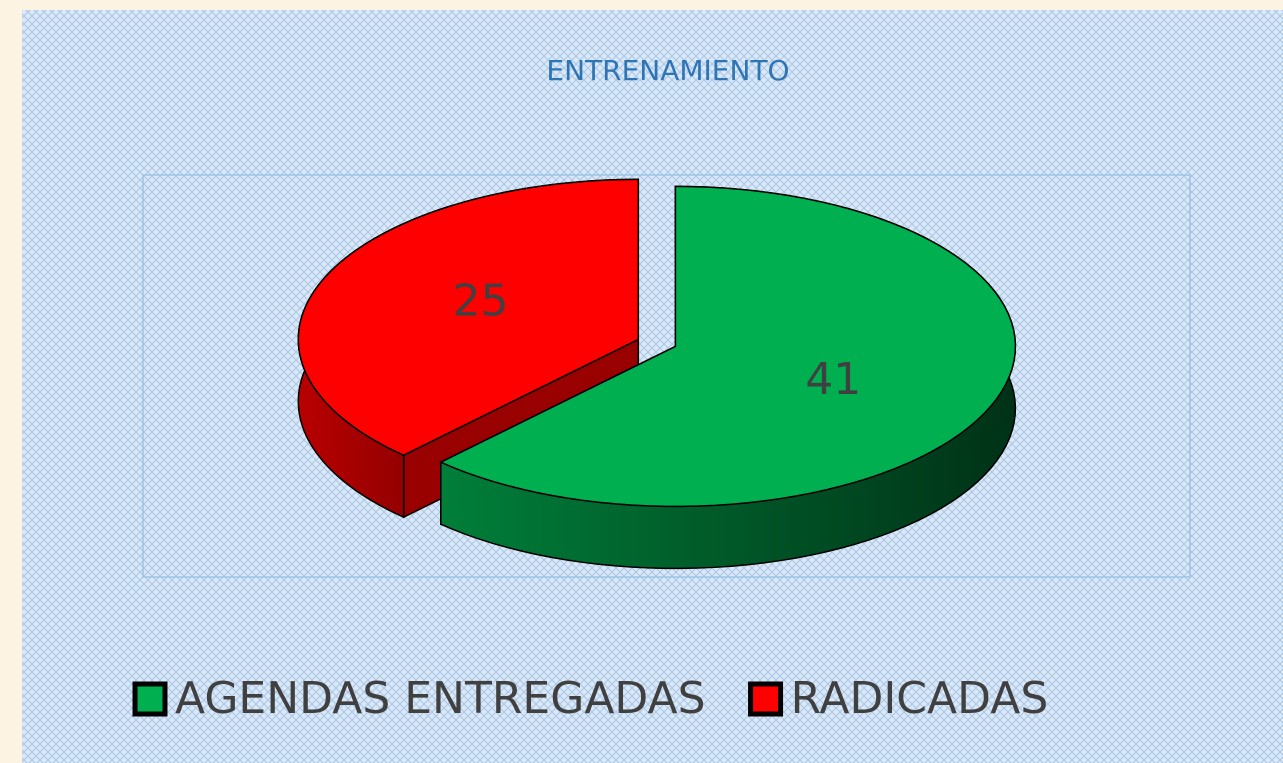  What do you see at coordinates (440, 698) in the screenshot?
I see `legend-label: AGENDAS ENTREGADAS` at bounding box center [440, 698].